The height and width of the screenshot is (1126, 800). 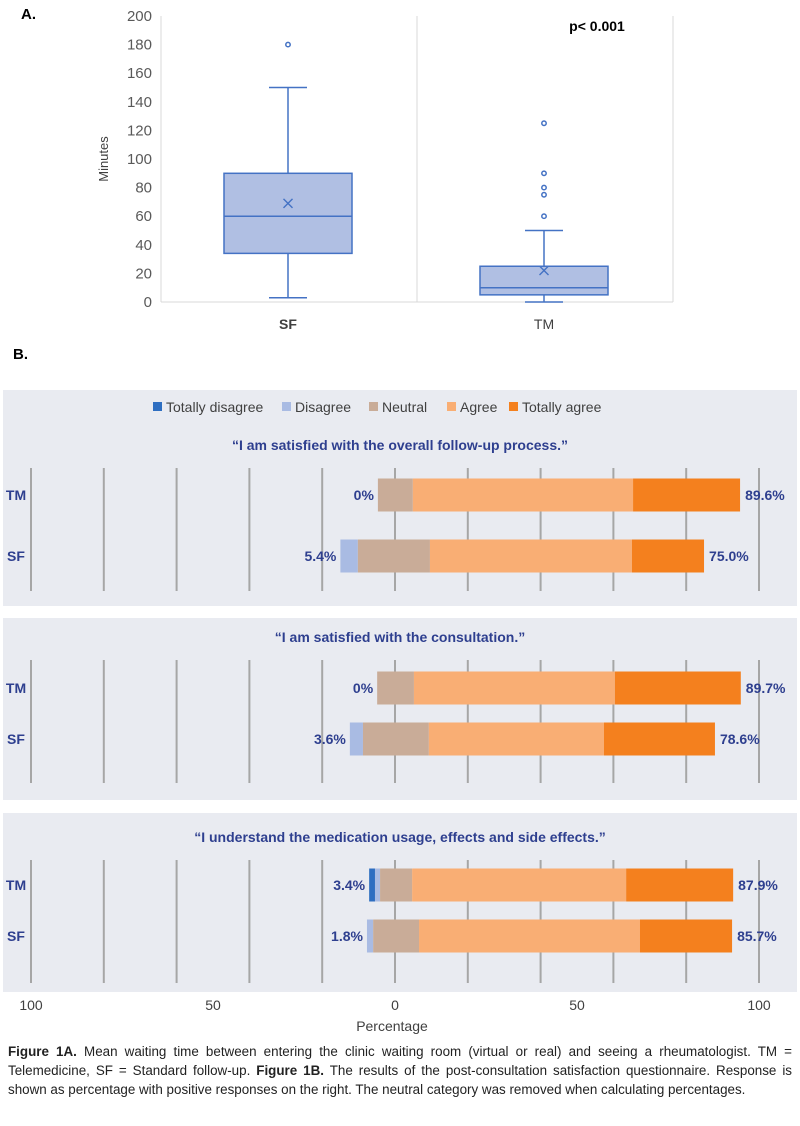 I want to click on y-tick-label: 60, so click(x=143, y=216).